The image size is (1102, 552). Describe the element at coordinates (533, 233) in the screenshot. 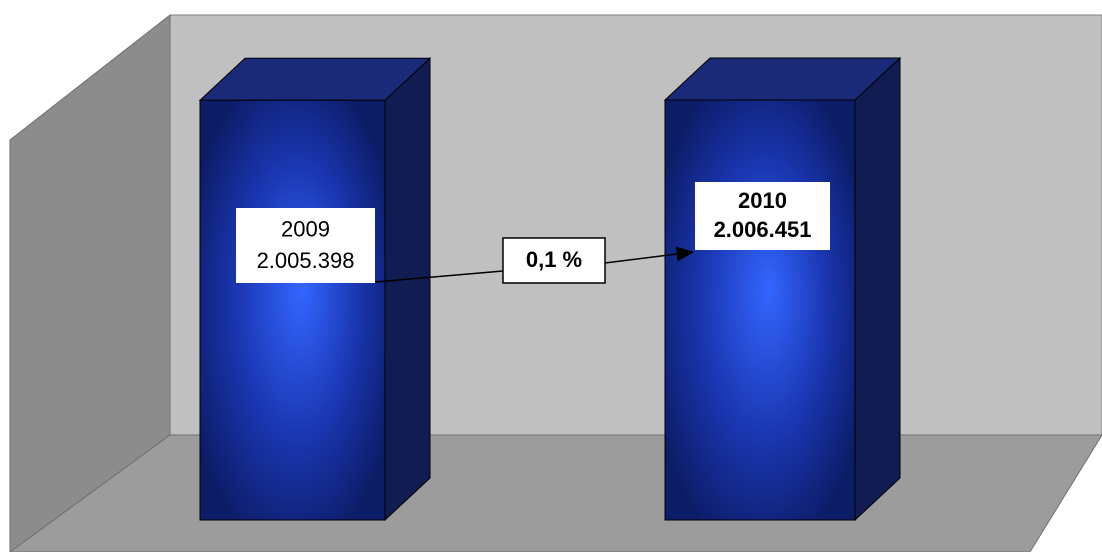

I see `labels: 2009 2.005.398 2010 2.006.451 0,1 %` at that location.